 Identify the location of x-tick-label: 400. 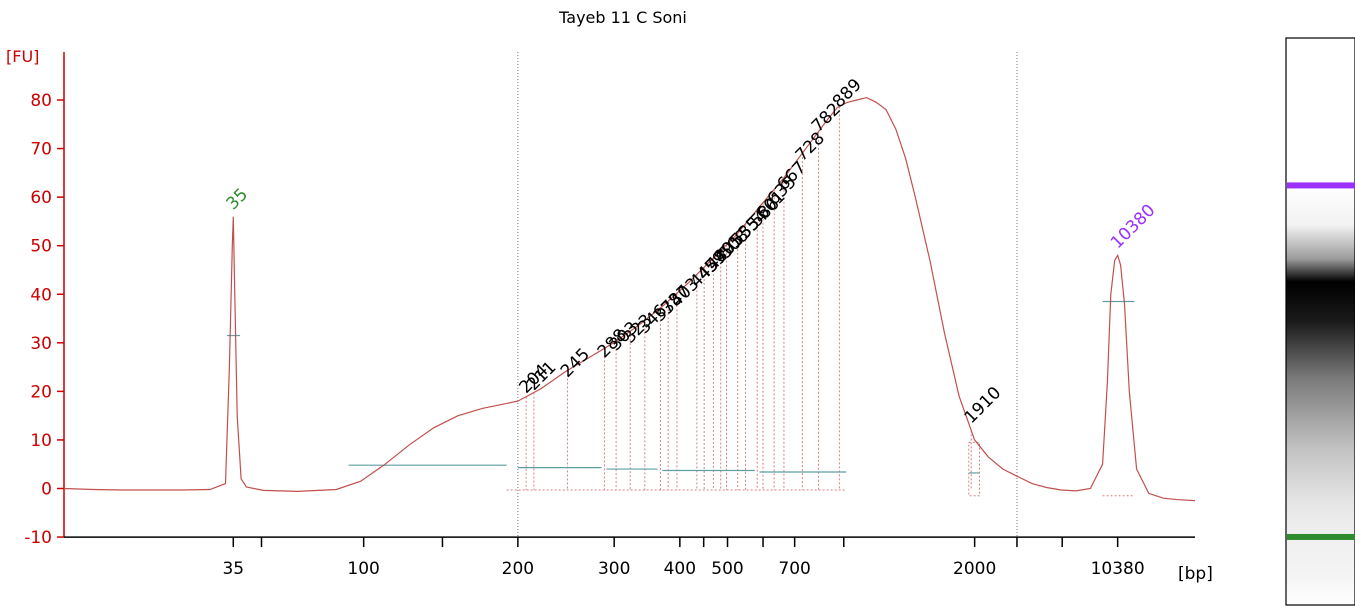
(680, 569).